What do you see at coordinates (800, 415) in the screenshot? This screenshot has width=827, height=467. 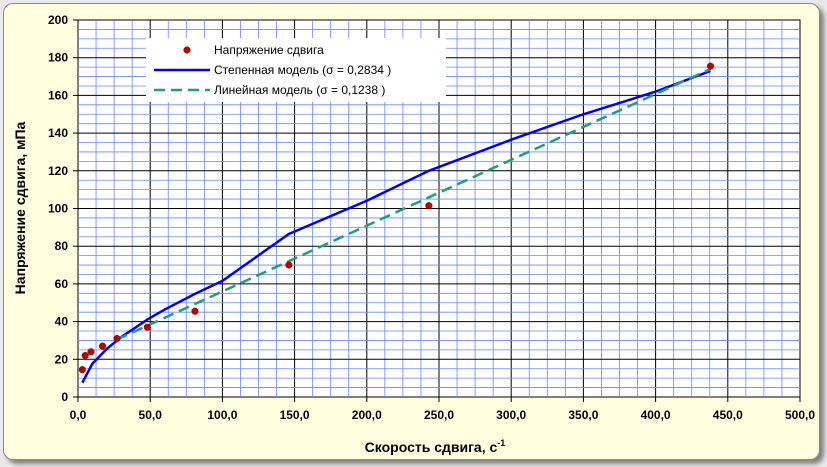 I see `x-tick-label: 500,0` at bounding box center [800, 415].